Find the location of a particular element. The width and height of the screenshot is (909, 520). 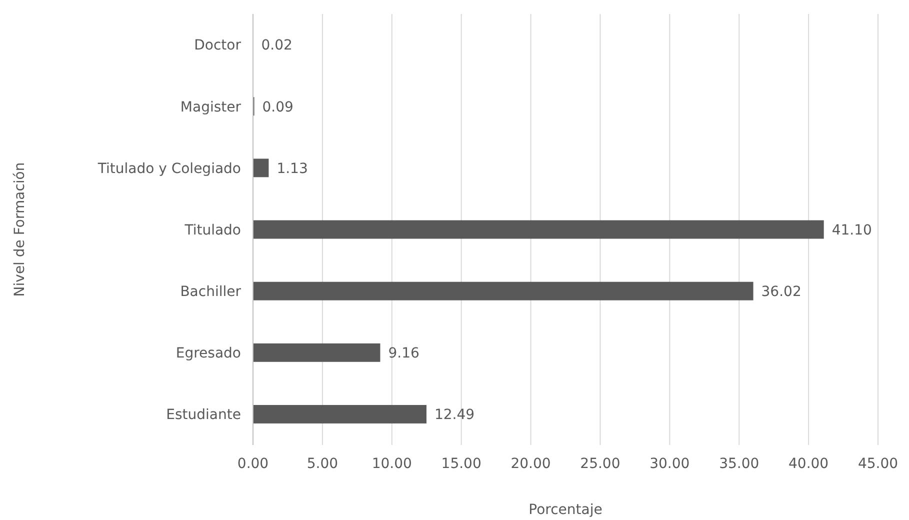

y-axis-title: Nivel de Formación is located at coordinates (20, 229).